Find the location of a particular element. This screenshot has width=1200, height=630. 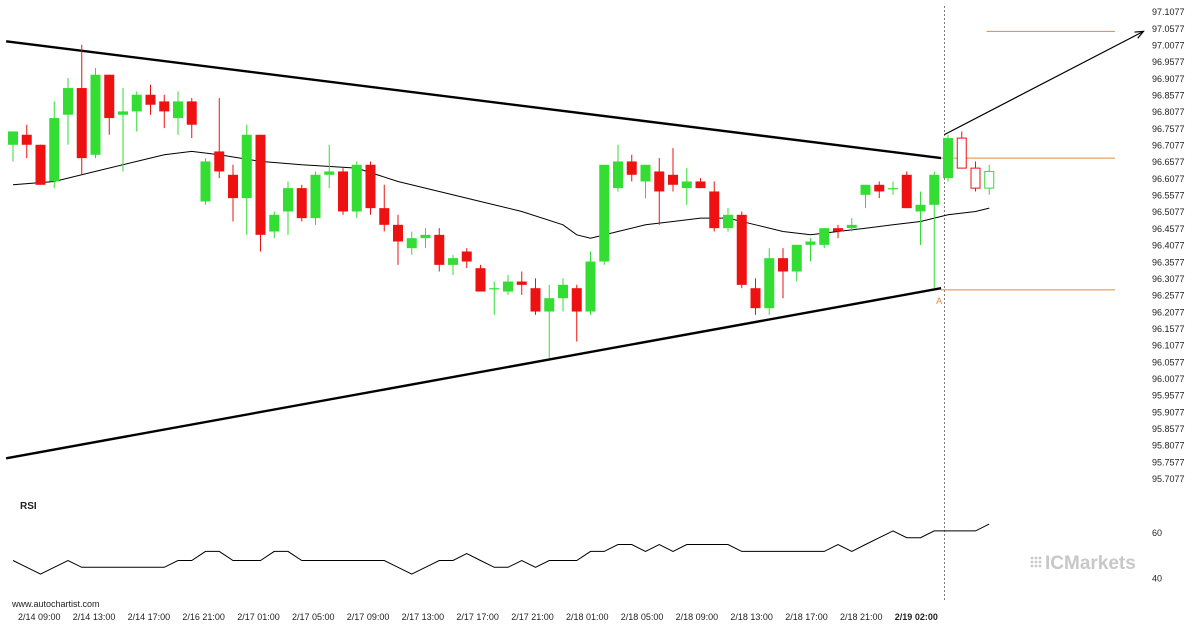

y-tick-label: 96.9577 is located at coordinates (1168, 62).